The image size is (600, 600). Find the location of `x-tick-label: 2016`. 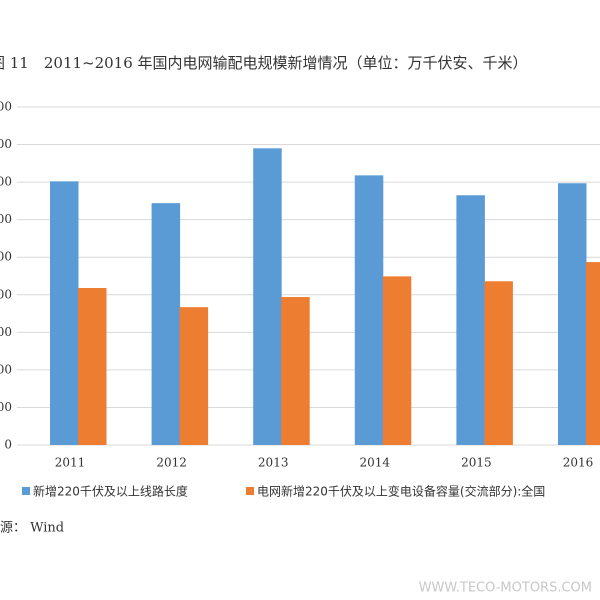

x-tick-label: 2016 is located at coordinates (578, 463).